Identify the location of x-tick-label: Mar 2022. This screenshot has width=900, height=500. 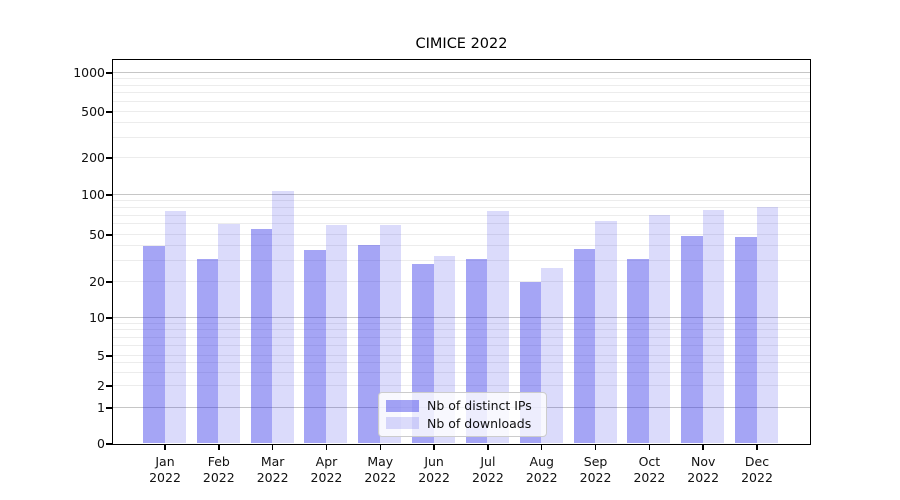
(273, 470).